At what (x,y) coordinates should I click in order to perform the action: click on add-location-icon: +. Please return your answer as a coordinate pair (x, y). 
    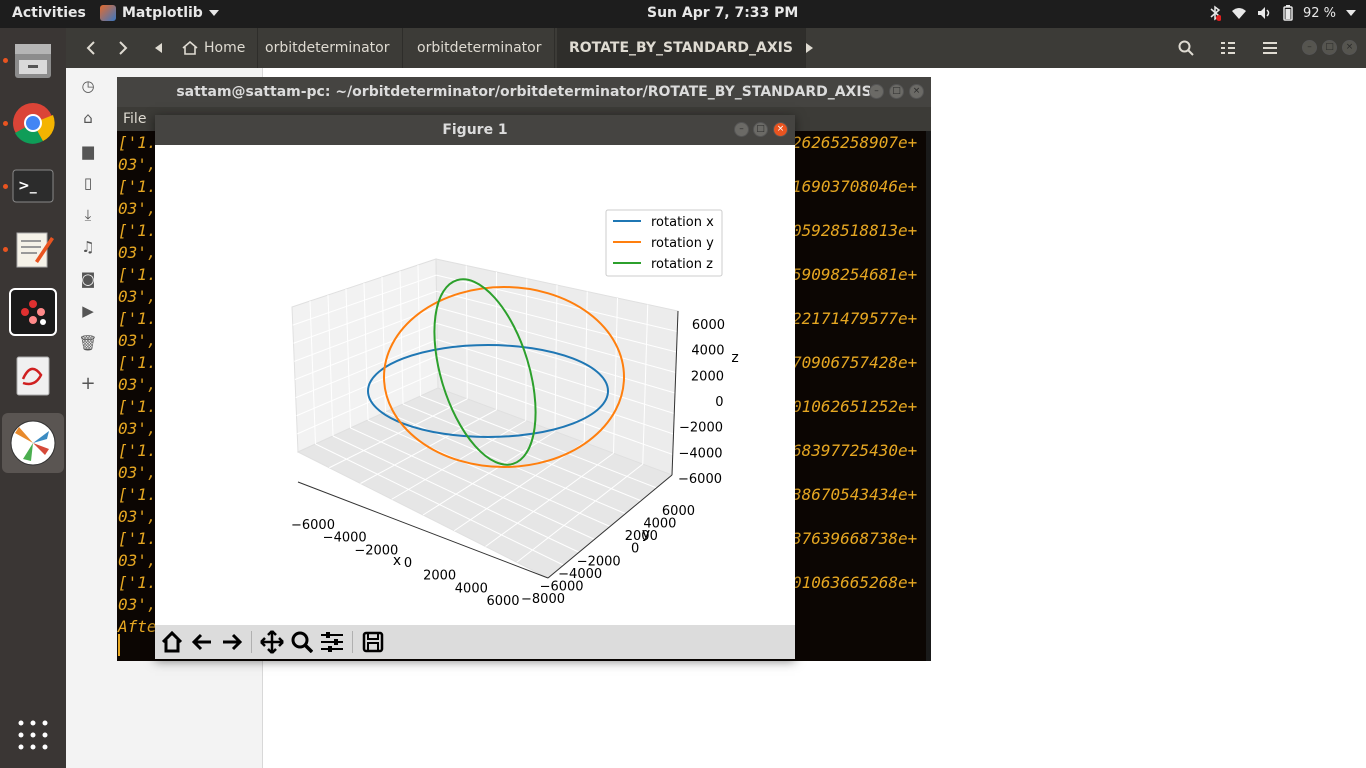
    Looking at the image, I should click on (88, 383).